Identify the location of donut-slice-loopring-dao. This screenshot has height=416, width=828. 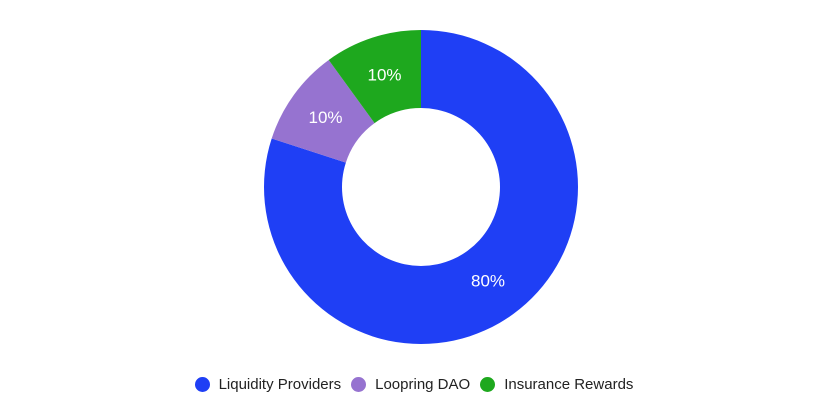
(323, 111).